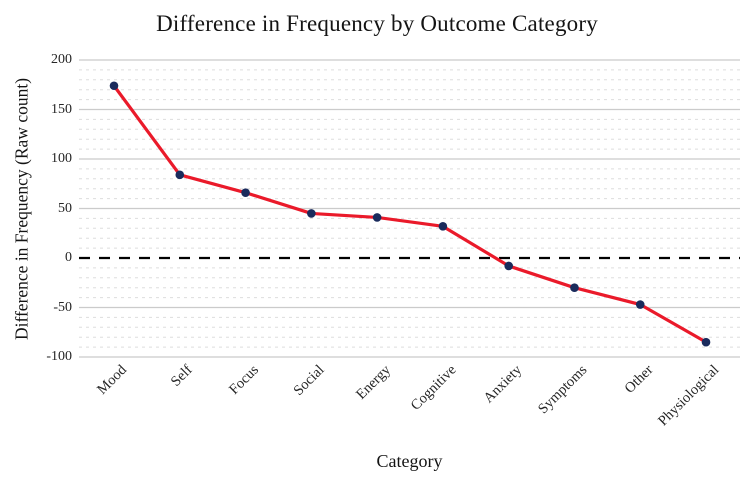 Image resolution: width=754 pixels, height=497 pixels. I want to click on data-point-focus, so click(245, 192).